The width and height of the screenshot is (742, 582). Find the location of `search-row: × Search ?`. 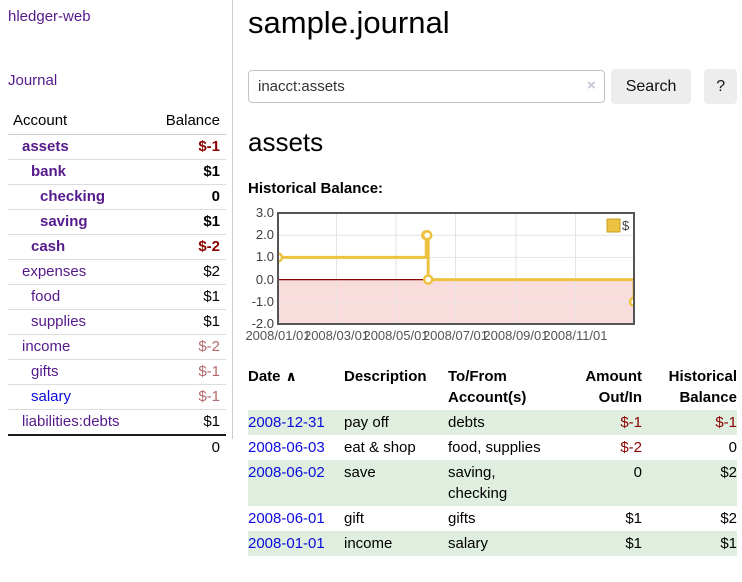

search-row: × Search ? is located at coordinates (492, 86).